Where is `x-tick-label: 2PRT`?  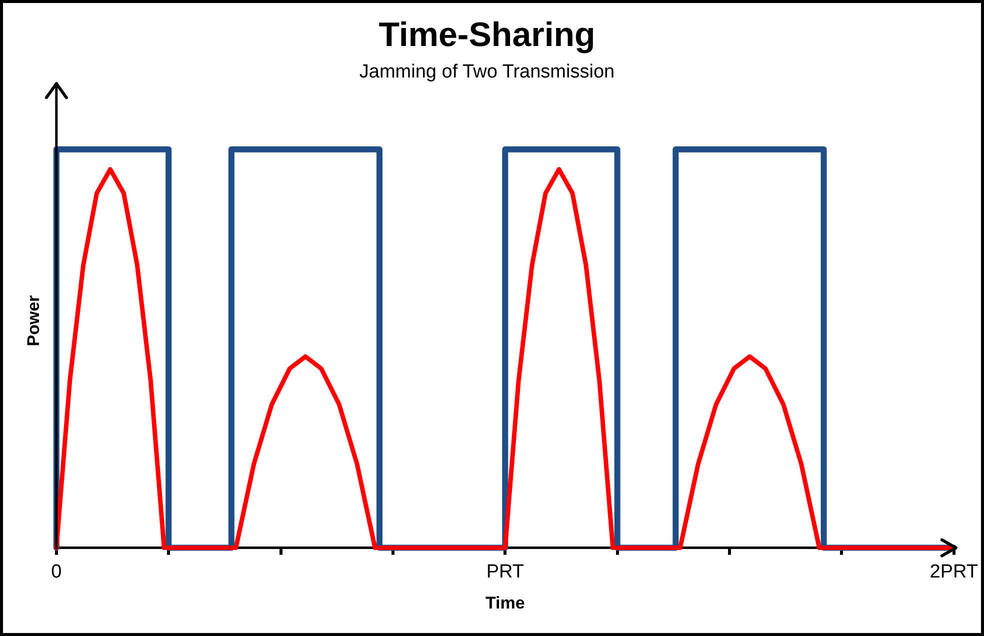
x-tick-label: 2PRT is located at coordinates (954, 571).